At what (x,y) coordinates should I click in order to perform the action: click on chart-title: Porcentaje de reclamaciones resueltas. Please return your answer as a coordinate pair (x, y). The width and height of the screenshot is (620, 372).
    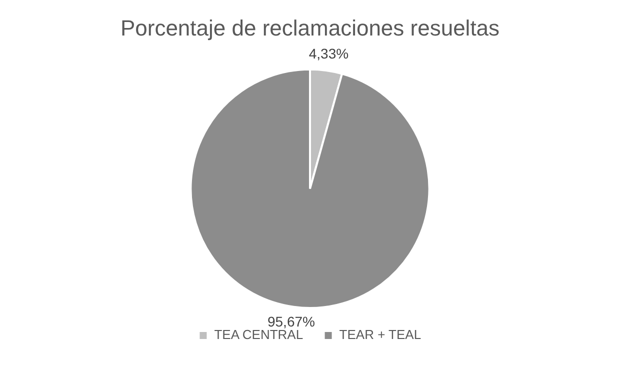
    Looking at the image, I should click on (310, 27).